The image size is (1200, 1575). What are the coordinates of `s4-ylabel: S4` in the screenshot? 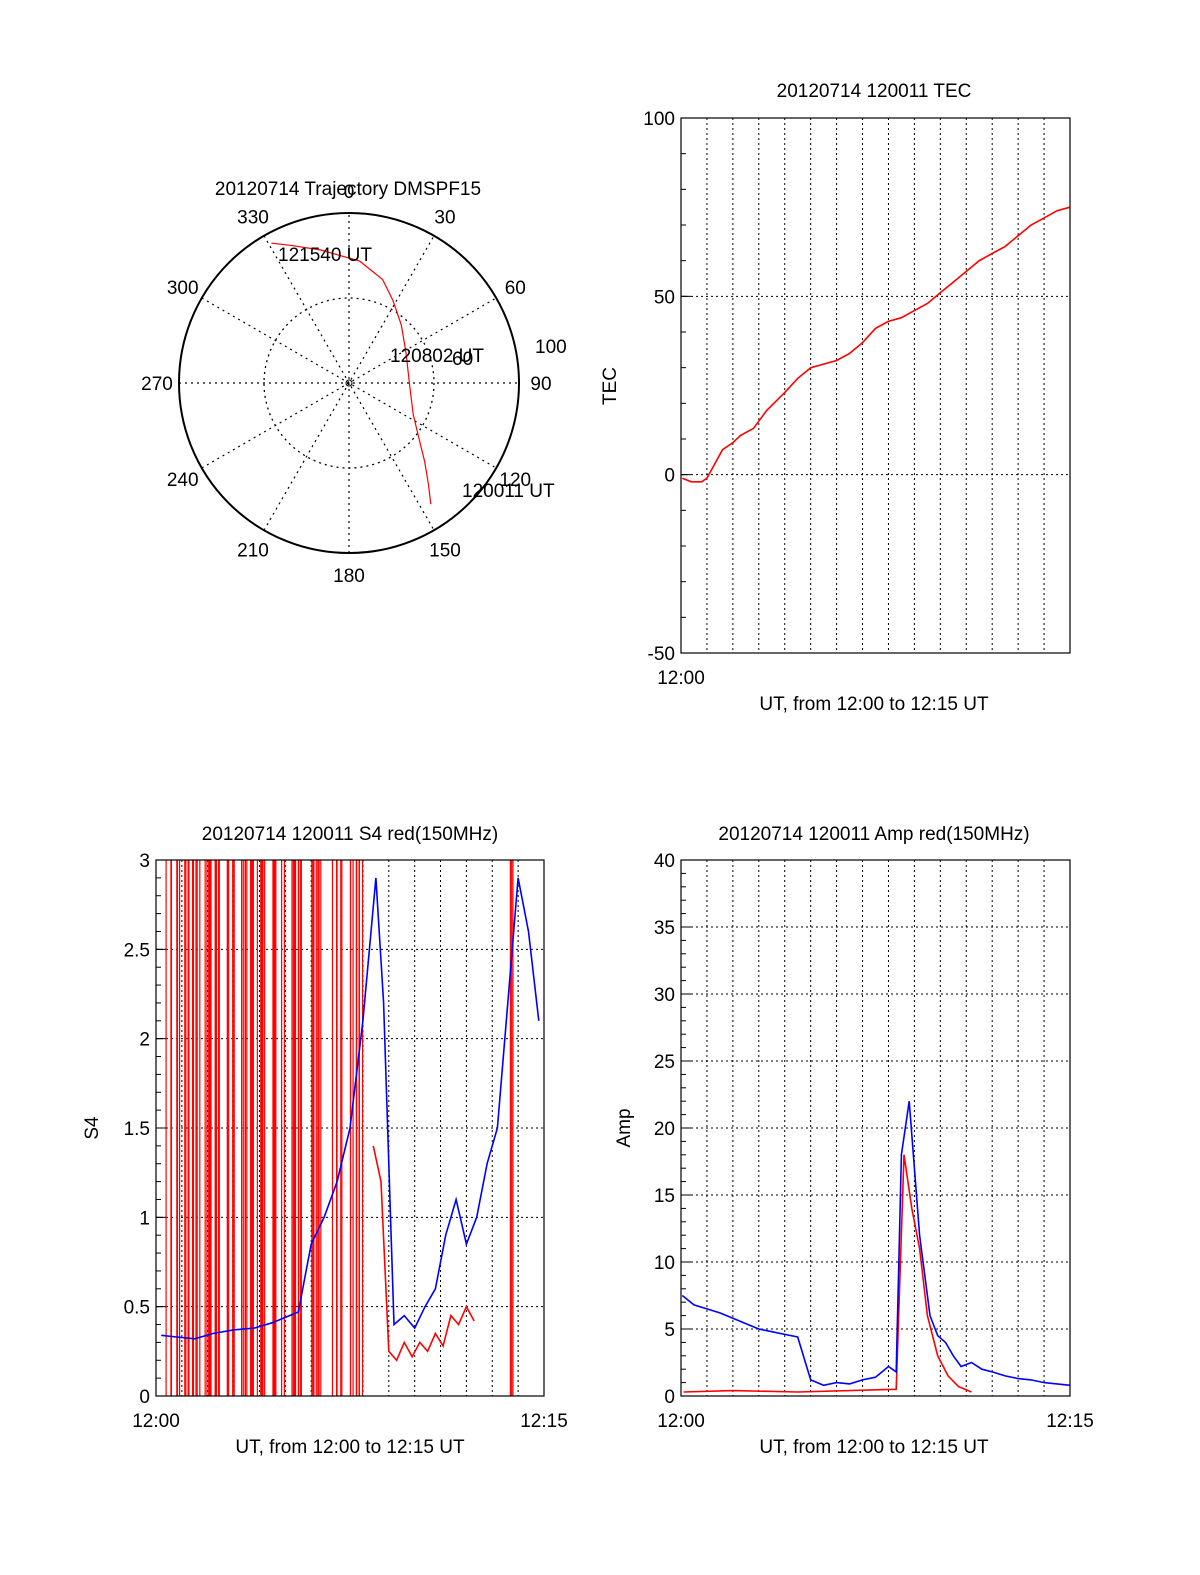 It's located at (92, 1128).